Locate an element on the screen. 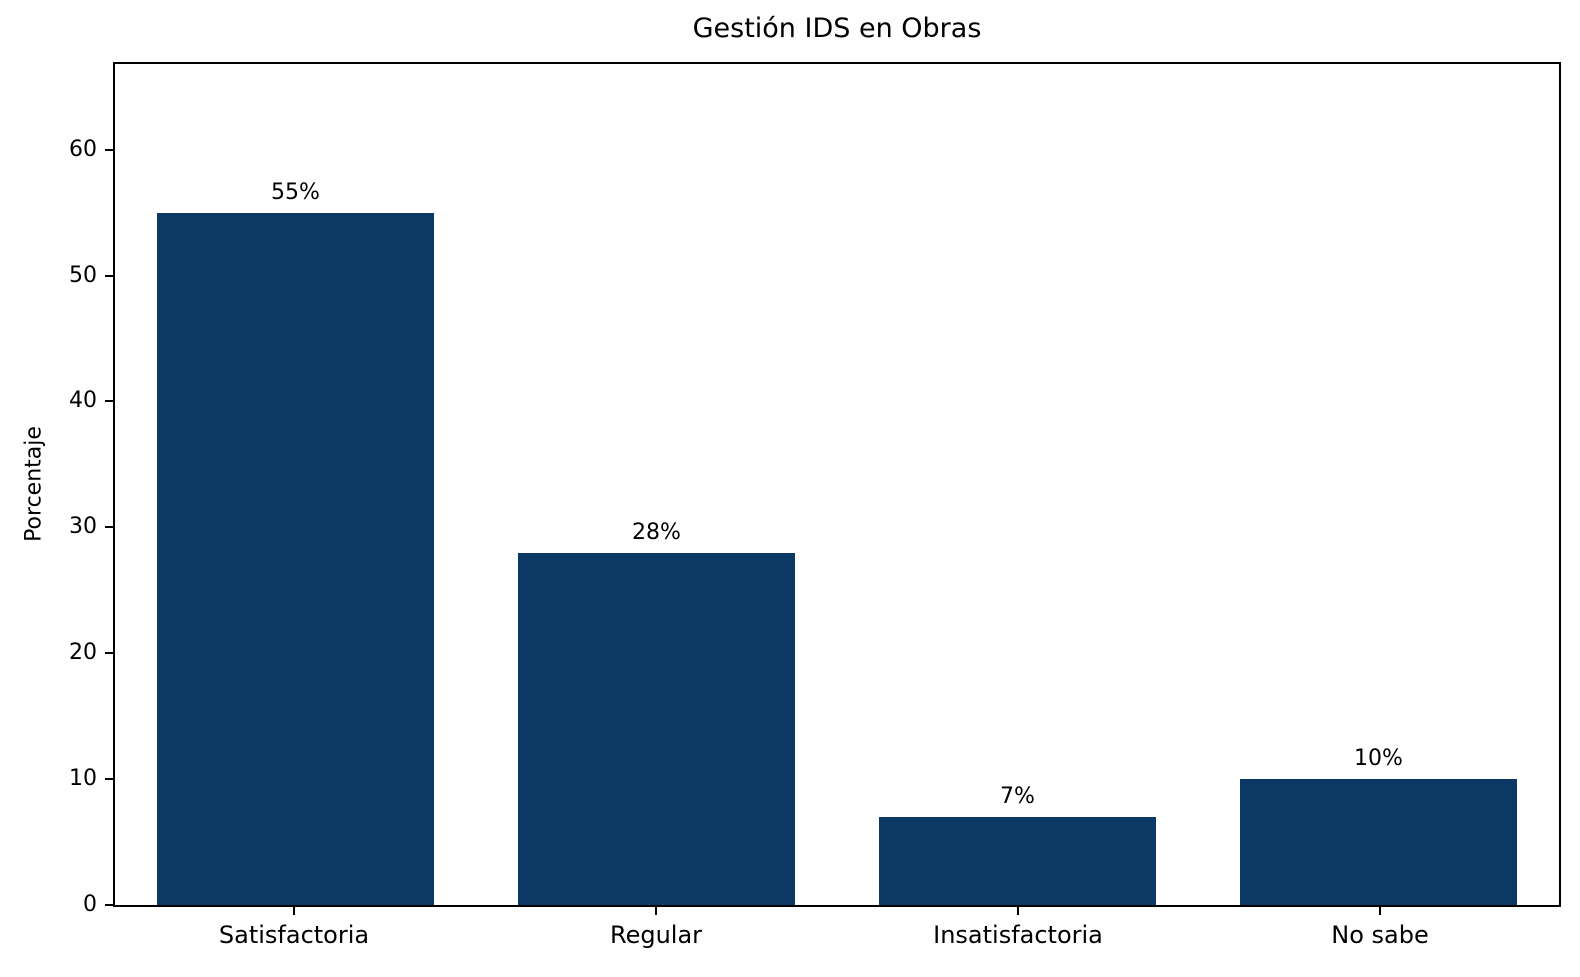 The width and height of the screenshot is (1580, 977). x-slot-regular: Regular is located at coordinates (656, 928).